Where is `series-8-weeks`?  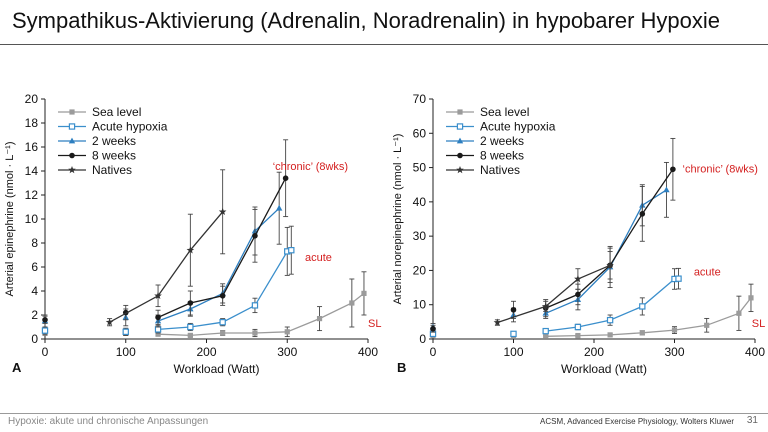 series-8-weeks is located at coordinates (553, 235).